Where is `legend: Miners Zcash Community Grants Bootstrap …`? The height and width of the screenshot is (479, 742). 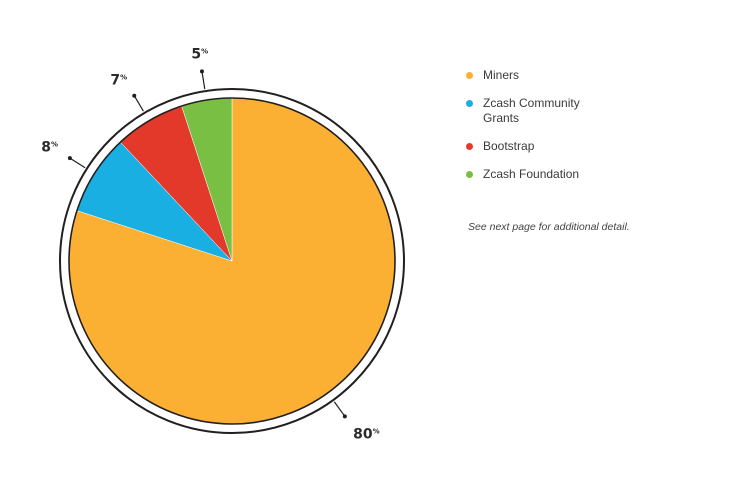 legend: Miners Zcash Community Grants Bootstrap … is located at coordinates (541, 131).